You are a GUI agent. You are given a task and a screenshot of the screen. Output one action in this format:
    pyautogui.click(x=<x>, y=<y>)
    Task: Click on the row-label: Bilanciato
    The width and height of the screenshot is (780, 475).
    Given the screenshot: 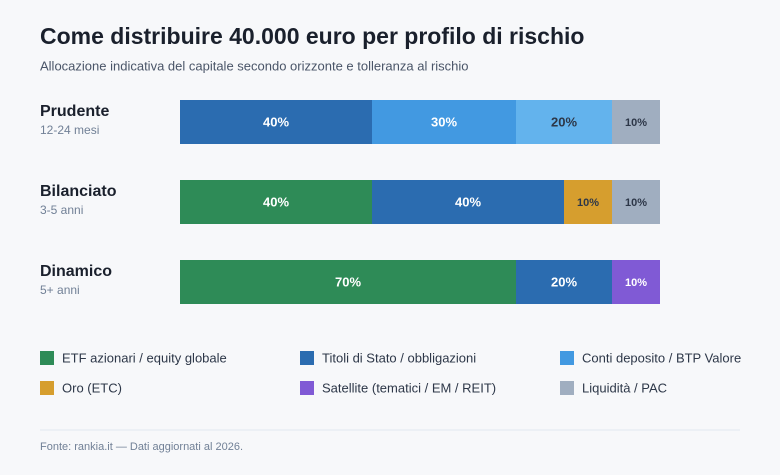 What is the action you would take?
    pyautogui.click(x=78, y=191)
    